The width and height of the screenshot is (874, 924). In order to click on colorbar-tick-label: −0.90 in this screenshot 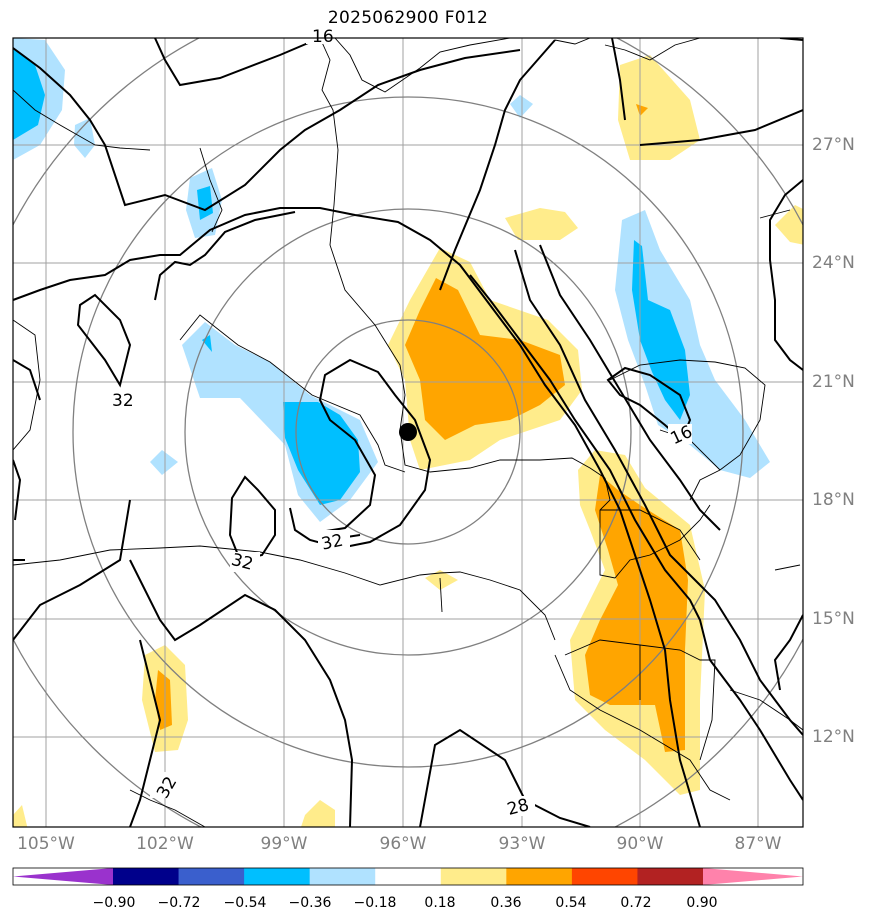, I will do `click(114, 903)`.